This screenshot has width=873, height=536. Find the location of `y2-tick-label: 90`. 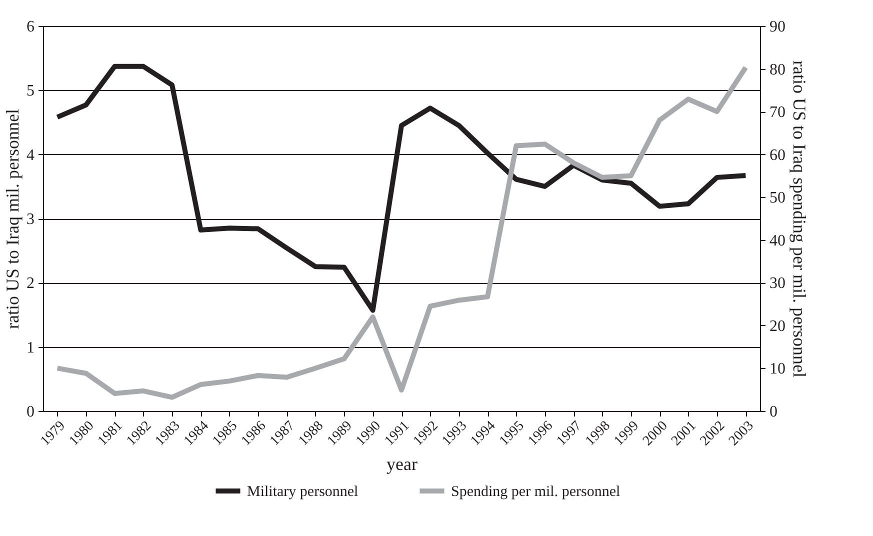

y2-tick-label: 90 is located at coordinates (778, 27).